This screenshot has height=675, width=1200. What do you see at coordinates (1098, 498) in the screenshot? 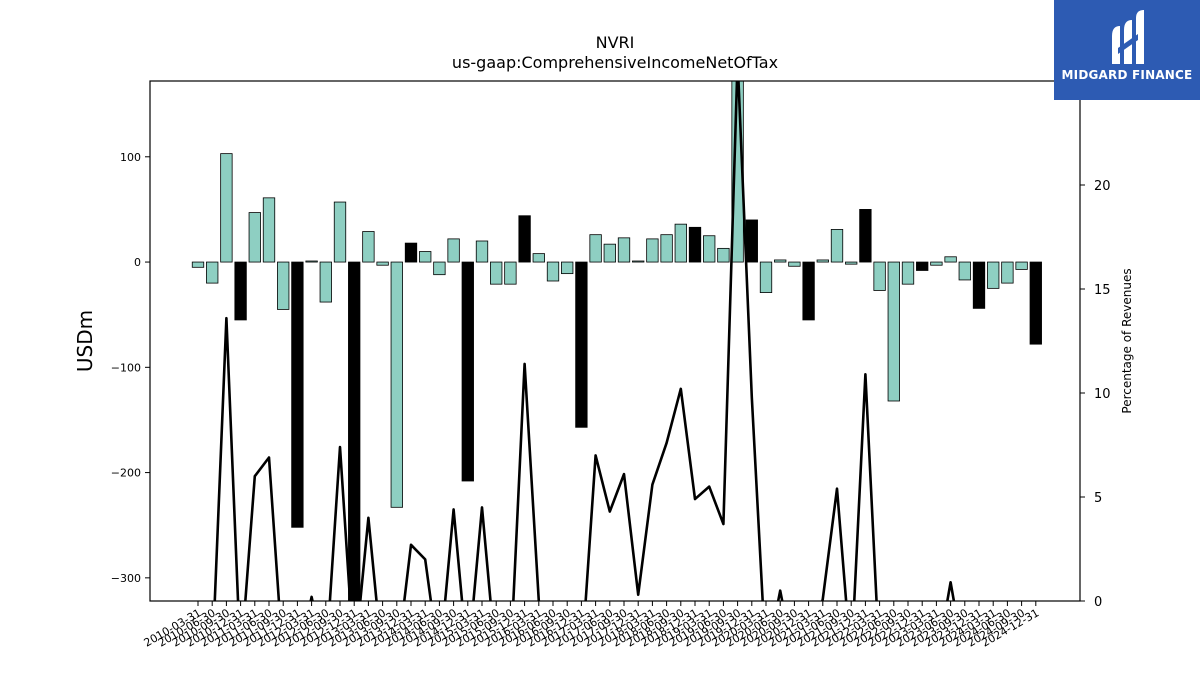
I see `y2-tick-label: 5` at bounding box center [1098, 498].